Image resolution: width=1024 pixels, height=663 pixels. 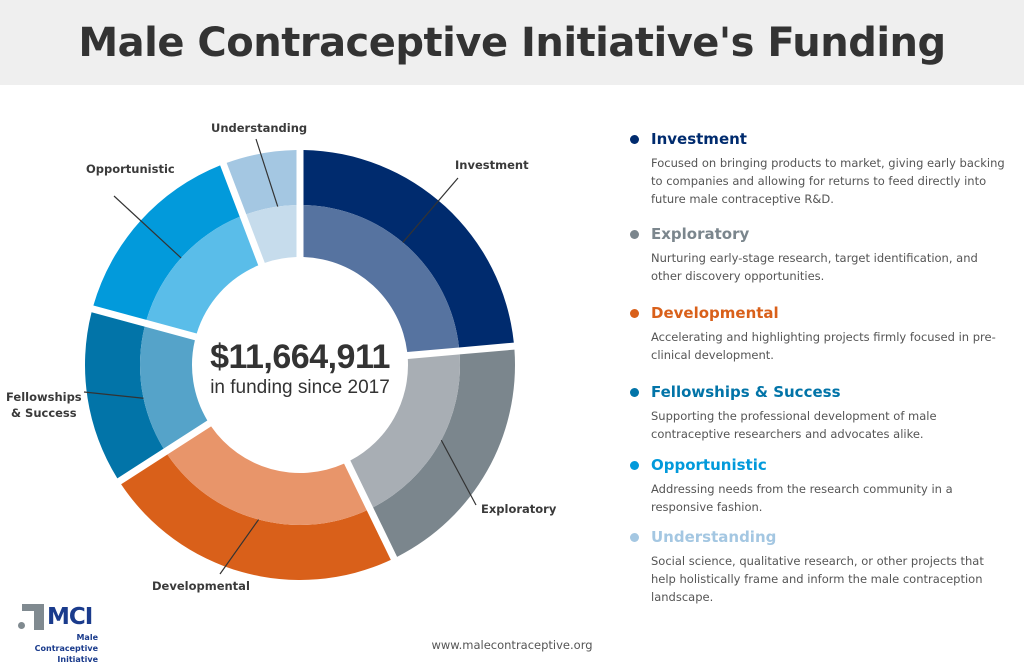 I want to click on donut-center-hole, so click(x=300, y=365).